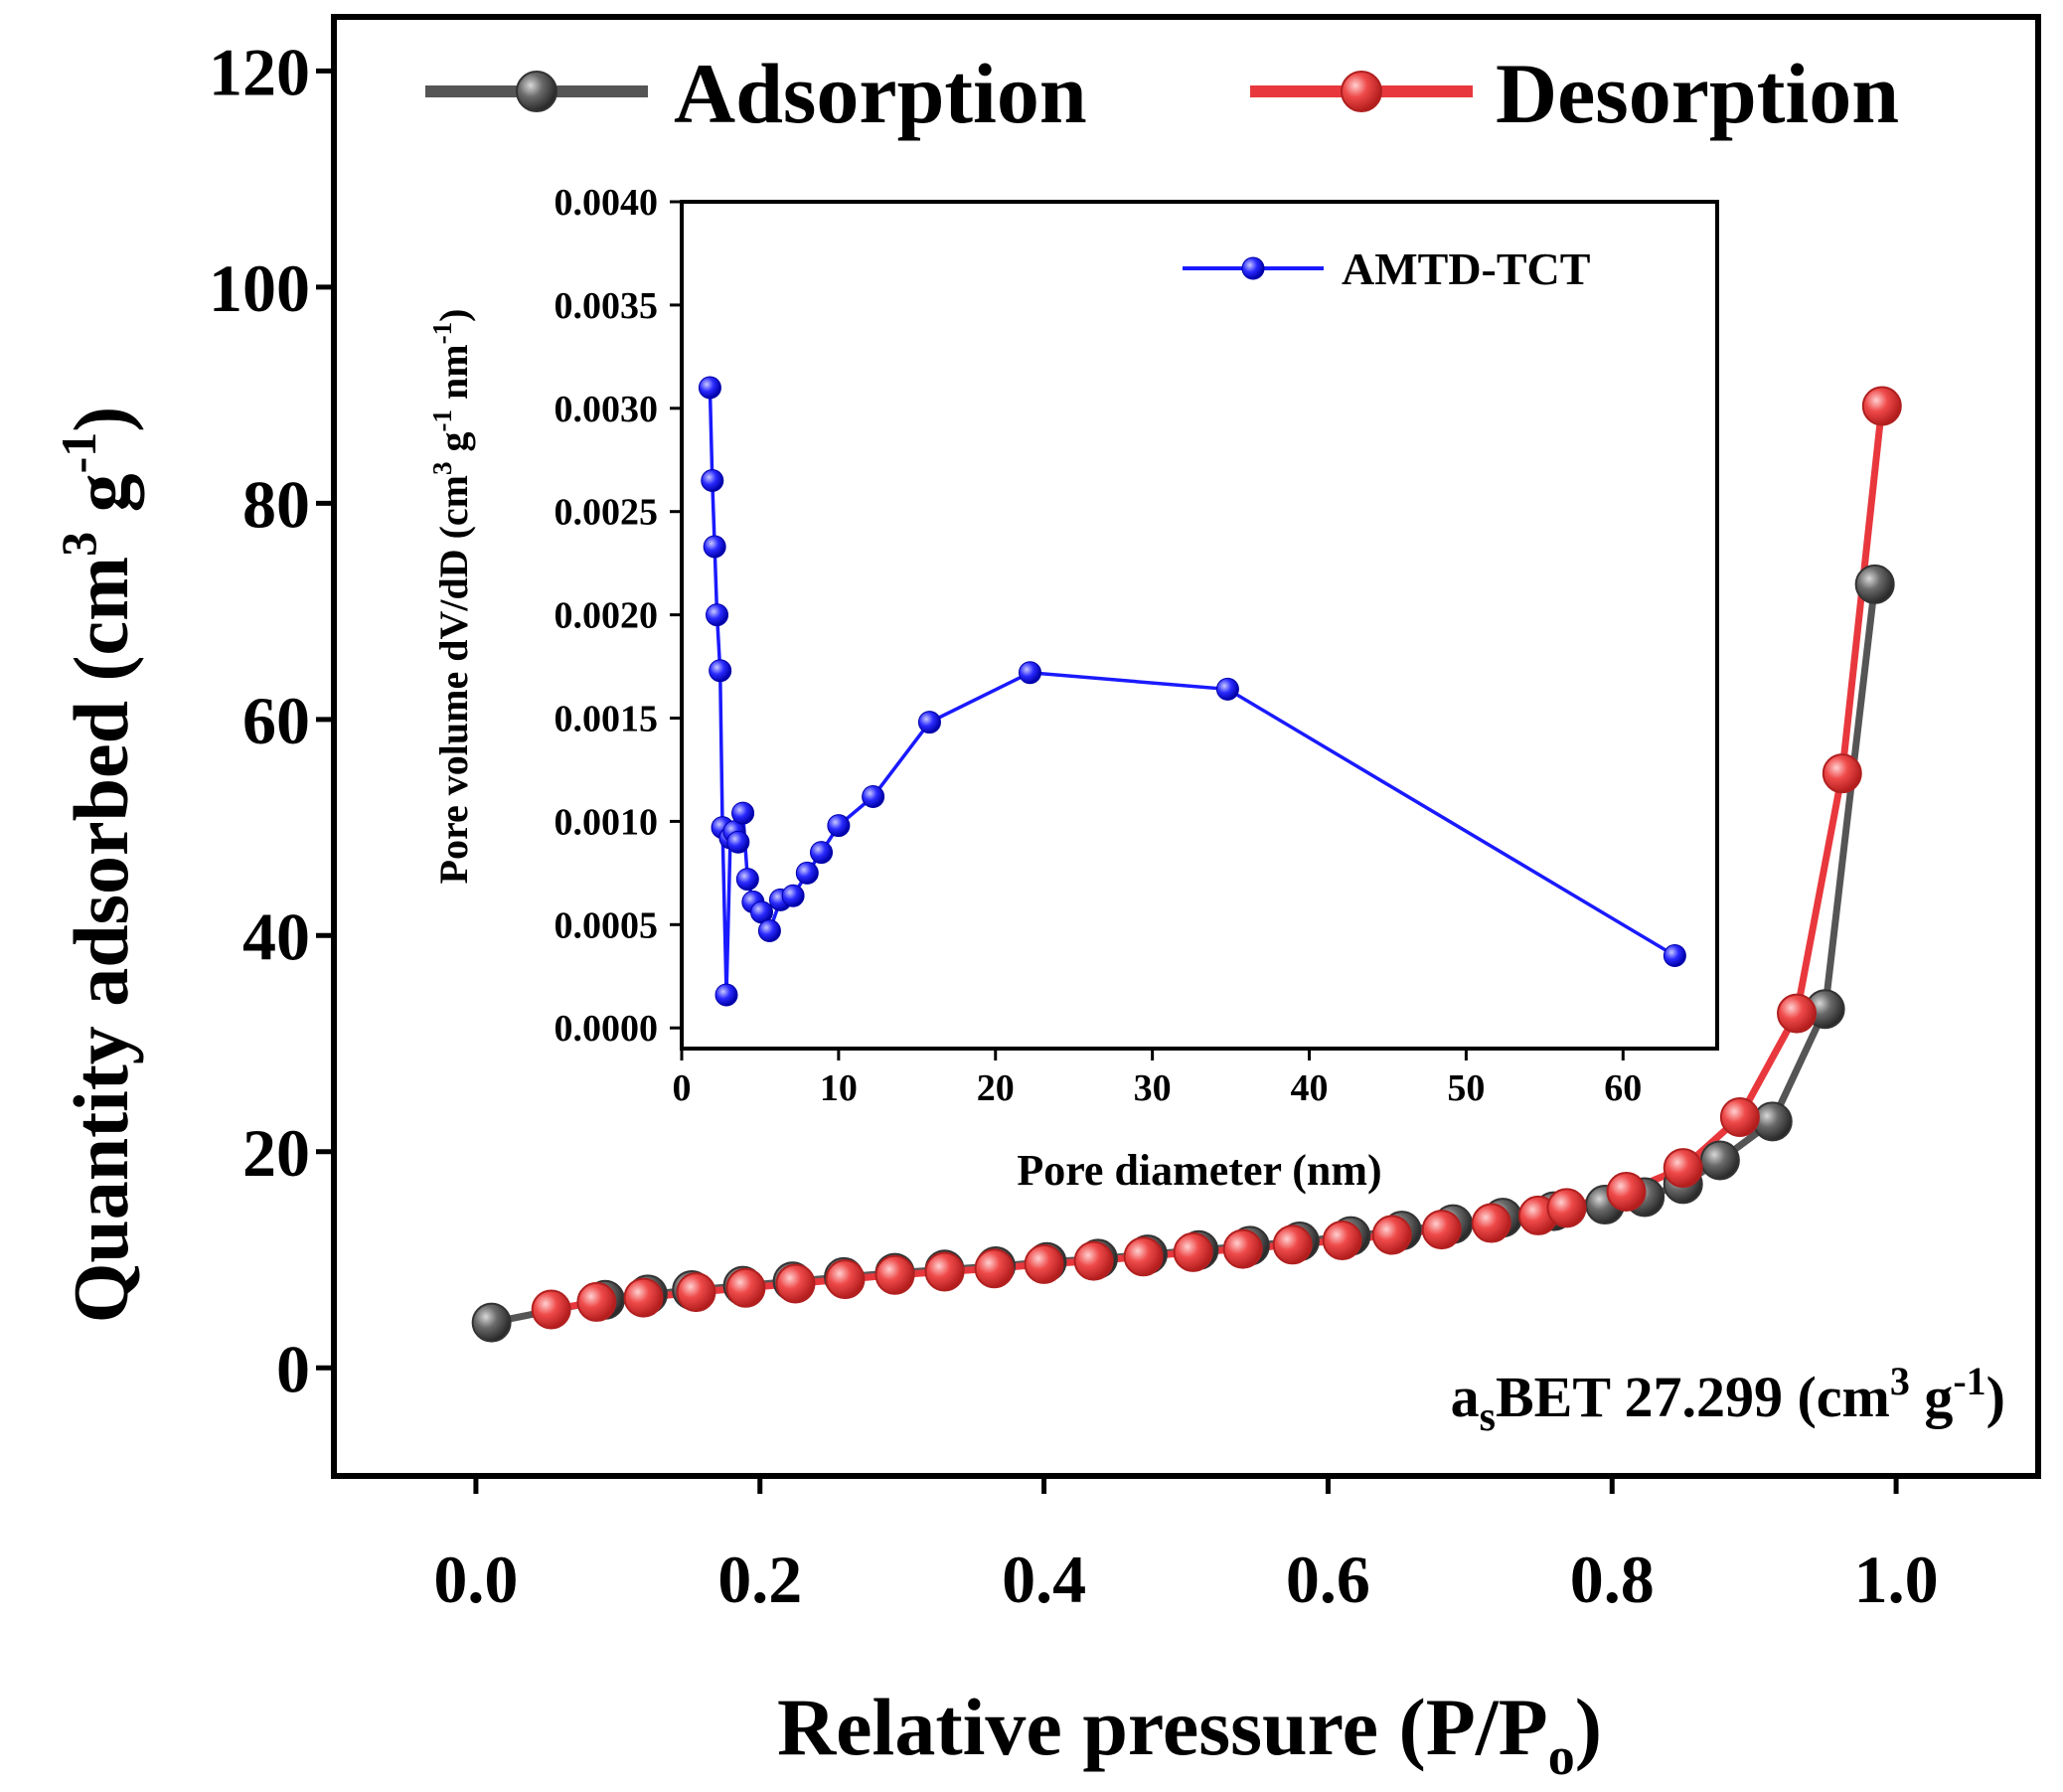 The image size is (2063, 1792). Describe the element at coordinates (682, 1088) in the screenshot. I see `inset-x-tick-label: 0` at that location.